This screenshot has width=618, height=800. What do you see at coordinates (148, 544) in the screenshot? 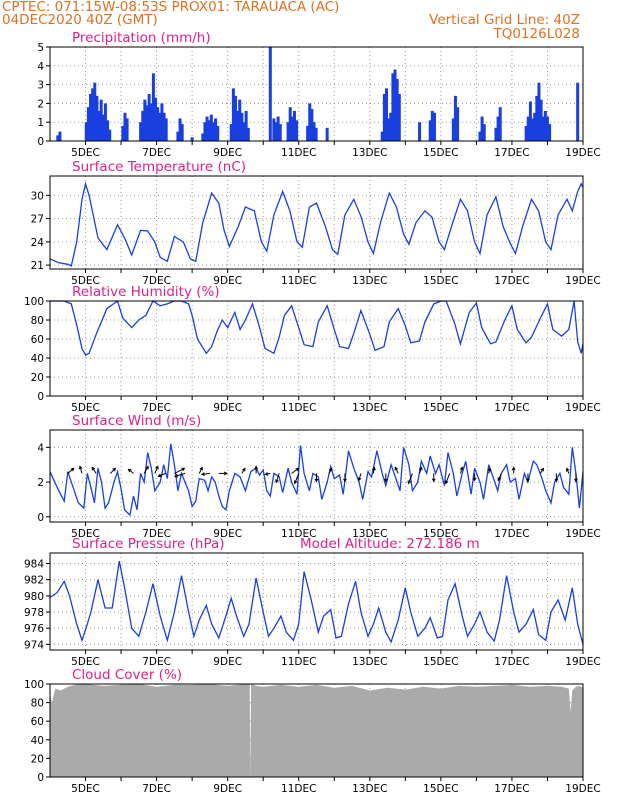
I see `pressure-title: Surface Pressure (hPa)` at bounding box center [148, 544].